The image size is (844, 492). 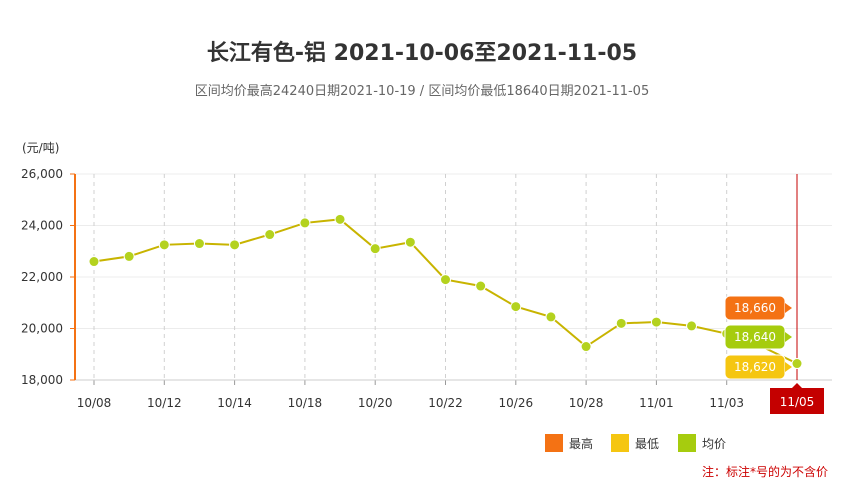 I want to click on final-value-badge: 18,660, so click(x=758, y=308).